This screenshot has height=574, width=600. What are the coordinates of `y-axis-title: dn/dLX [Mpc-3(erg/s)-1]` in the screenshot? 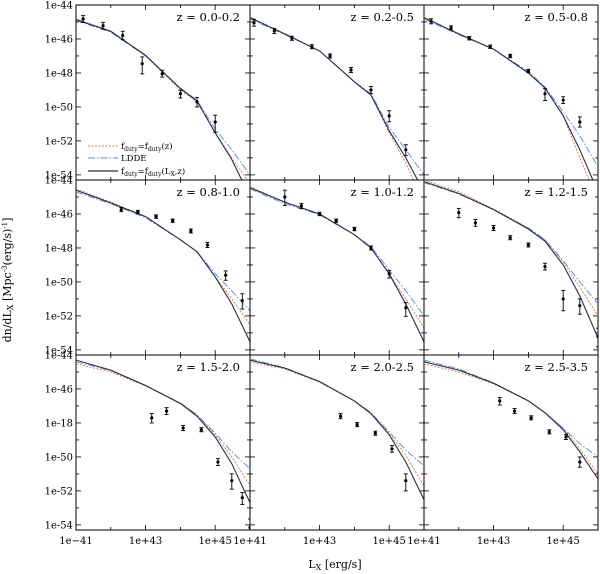 It's located at (8, 280).